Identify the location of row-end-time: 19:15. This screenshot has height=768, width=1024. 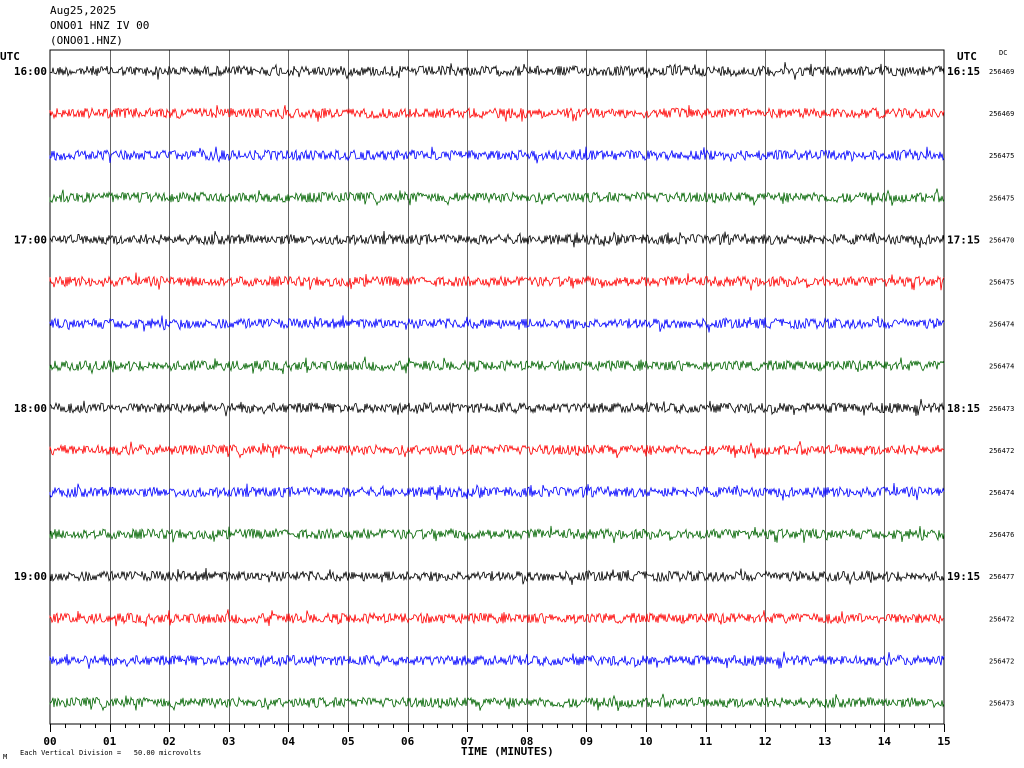
(963, 576).